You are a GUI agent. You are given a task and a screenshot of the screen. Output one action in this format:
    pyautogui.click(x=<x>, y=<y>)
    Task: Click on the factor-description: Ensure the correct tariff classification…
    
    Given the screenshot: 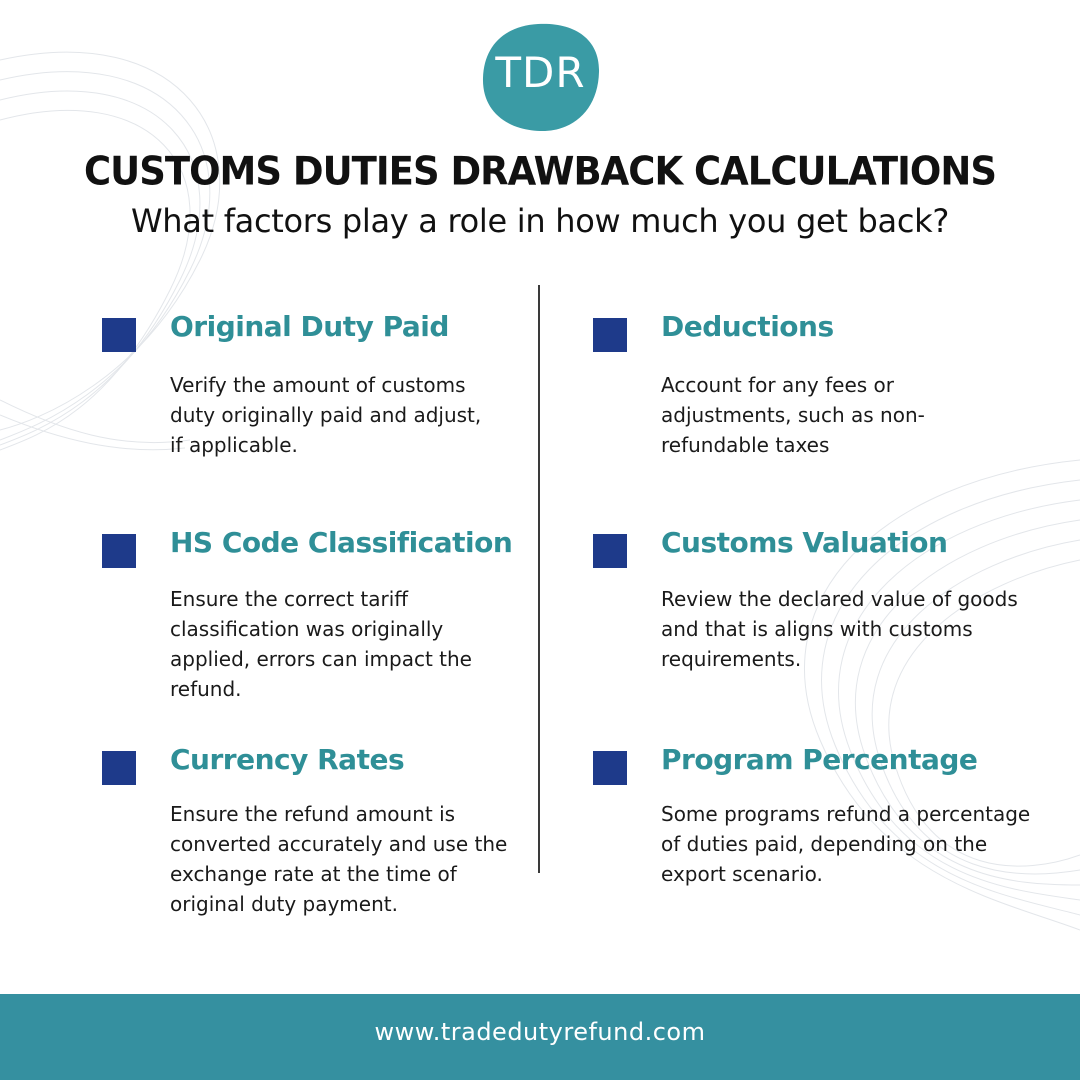 What is the action you would take?
    pyautogui.click(x=321, y=644)
    